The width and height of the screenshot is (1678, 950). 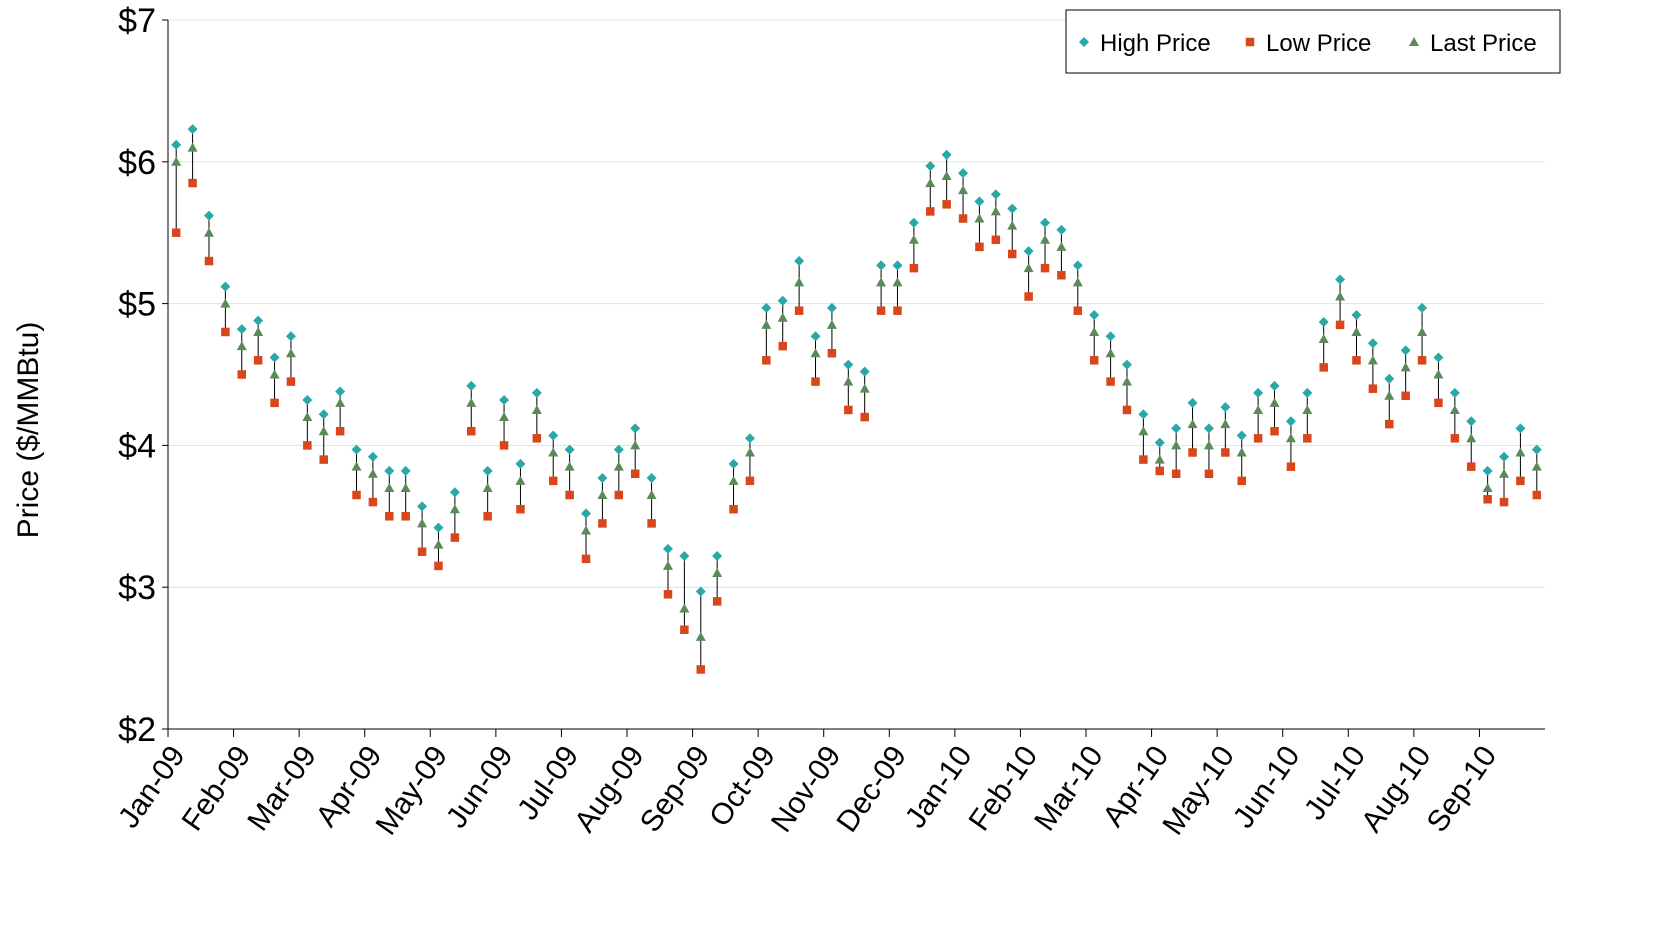 I want to click on x-tick-label: Feb-09, so click(x=217, y=788).